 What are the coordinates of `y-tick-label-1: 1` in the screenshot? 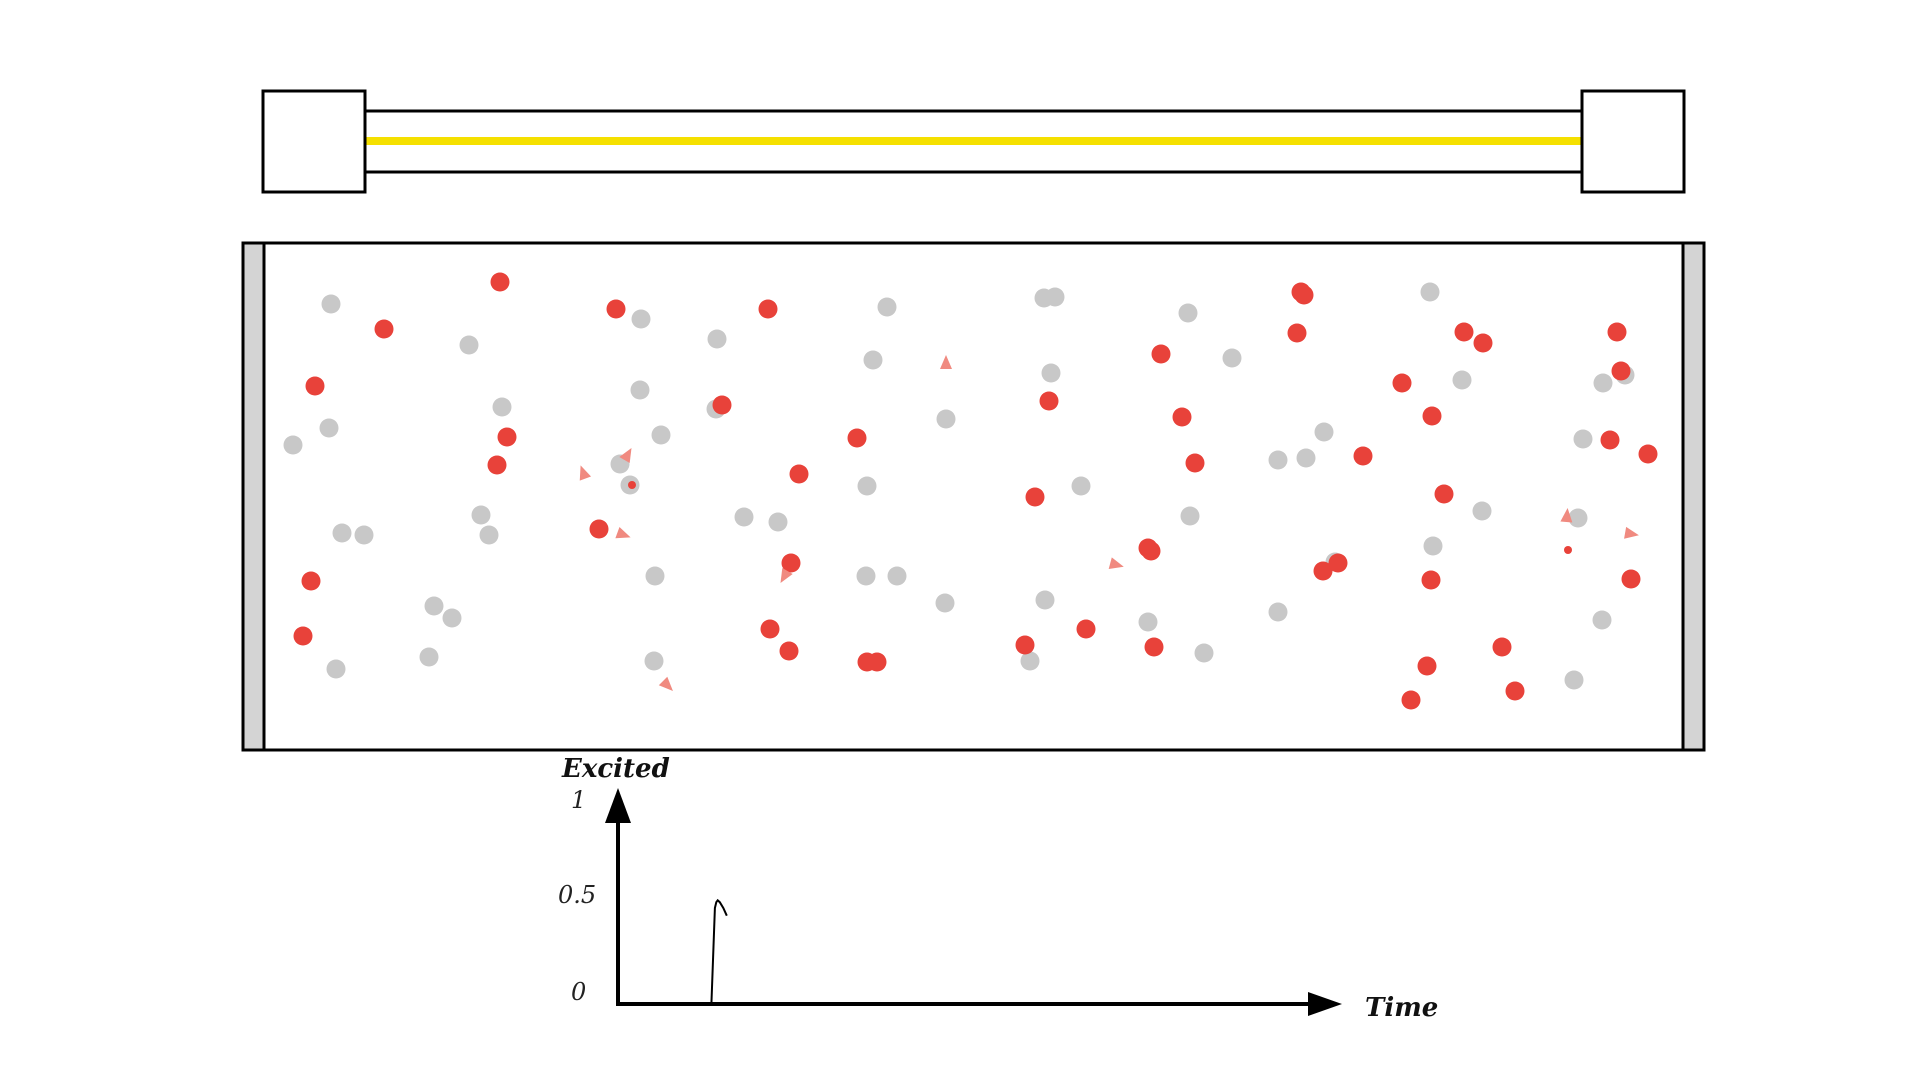 It's located at (578, 800).